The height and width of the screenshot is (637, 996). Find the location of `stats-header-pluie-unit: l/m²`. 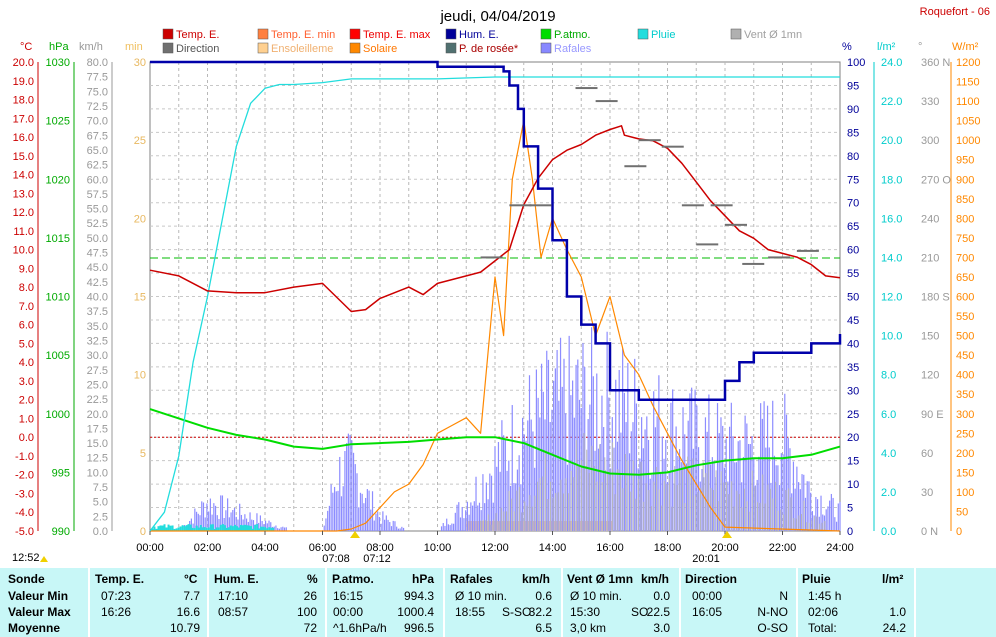

stats-header-pluie-unit: l/m² is located at coordinates (893, 579).